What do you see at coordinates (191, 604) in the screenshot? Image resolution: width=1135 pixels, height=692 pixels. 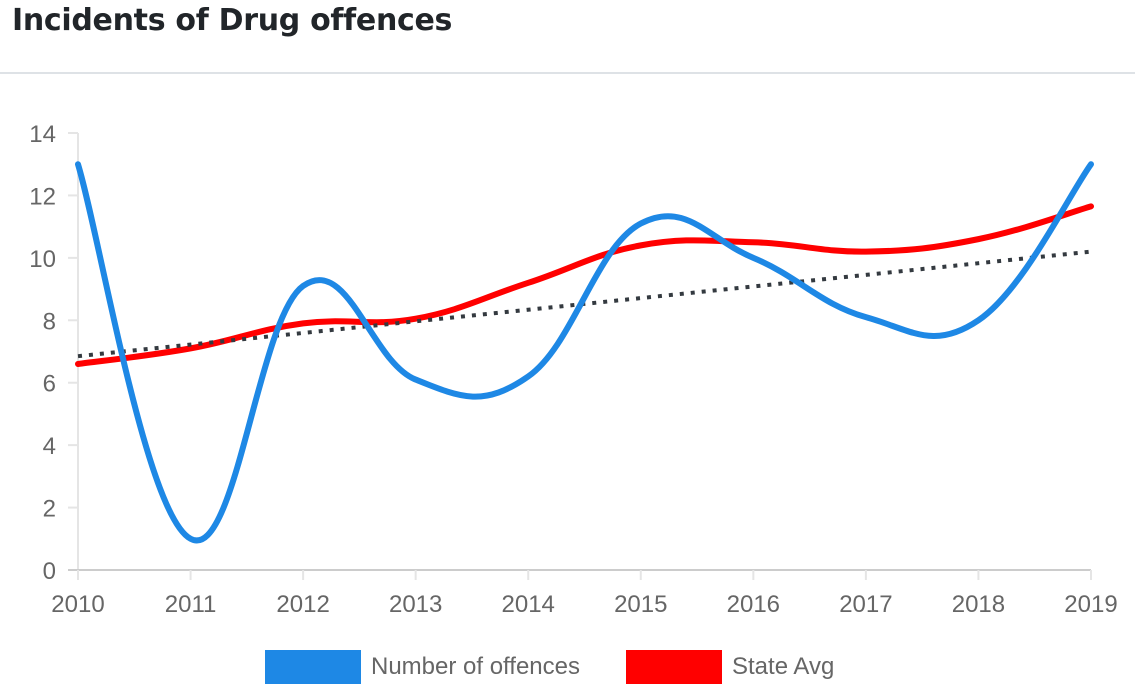 I see `x-tick-label: 2011` at bounding box center [191, 604].